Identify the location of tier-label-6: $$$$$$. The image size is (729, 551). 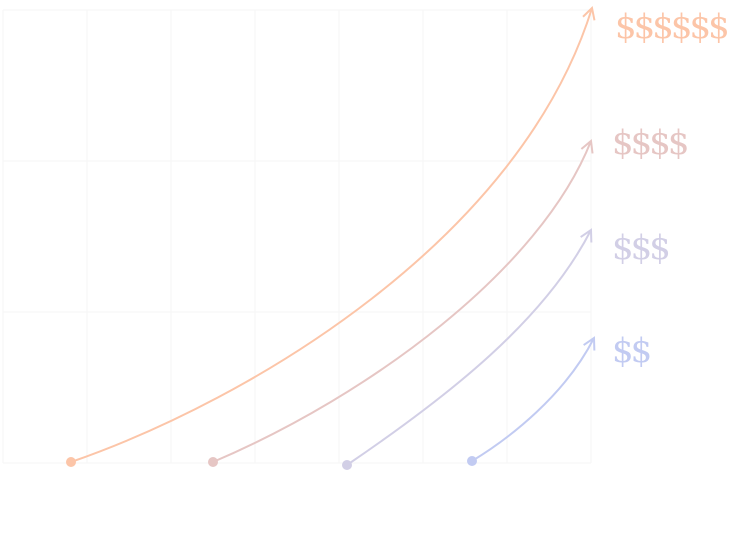
(672, 27).